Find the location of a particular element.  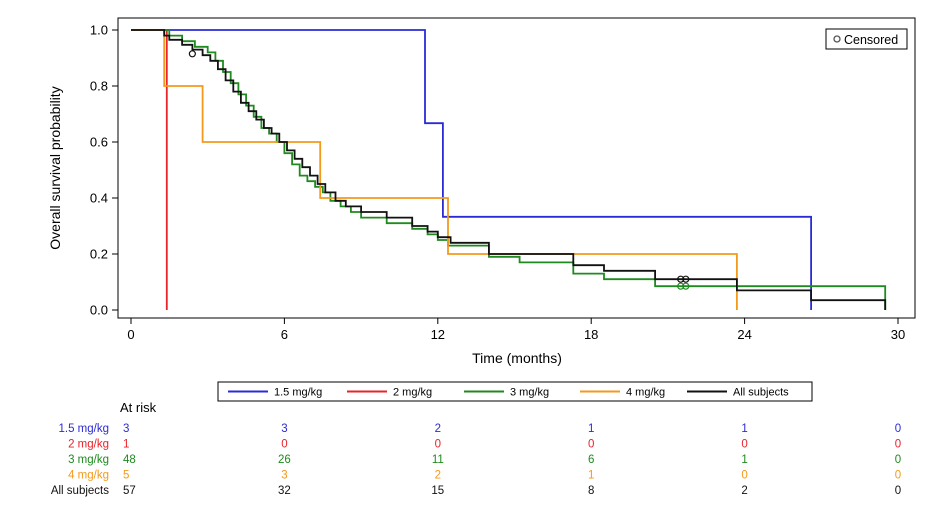

at-risk-count: 32 is located at coordinates (284, 491).